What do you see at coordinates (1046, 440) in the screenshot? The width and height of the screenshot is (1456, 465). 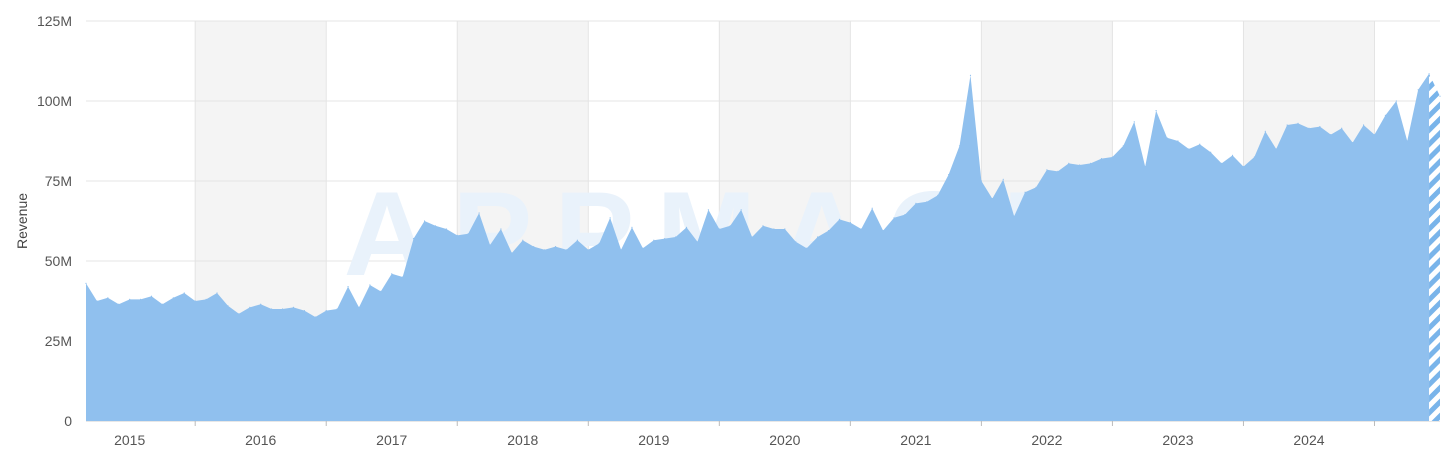 I see `x-tick-label-2022: 2022` at bounding box center [1046, 440].